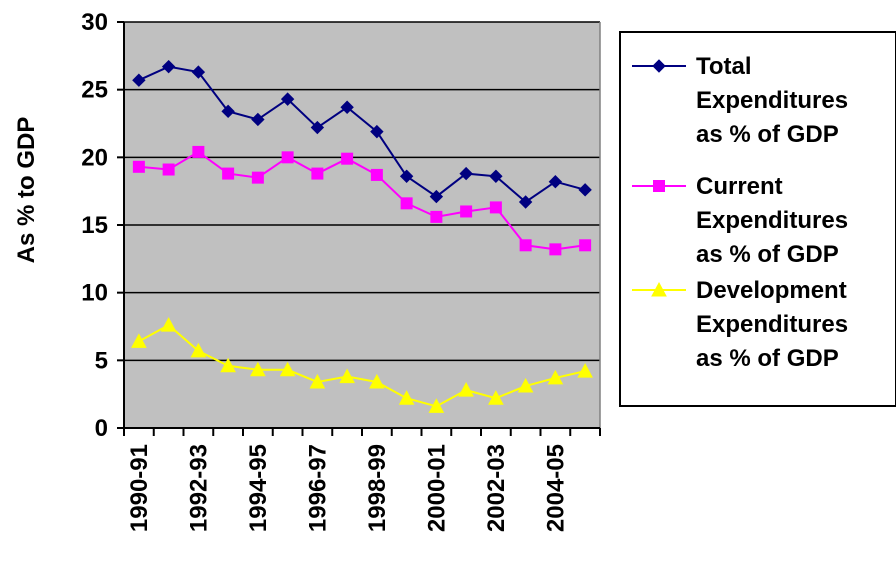 The width and height of the screenshot is (896, 570). What do you see at coordinates (101, 428) in the screenshot?
I see `y-tick-label: 0` at bounding box center [101, 428].